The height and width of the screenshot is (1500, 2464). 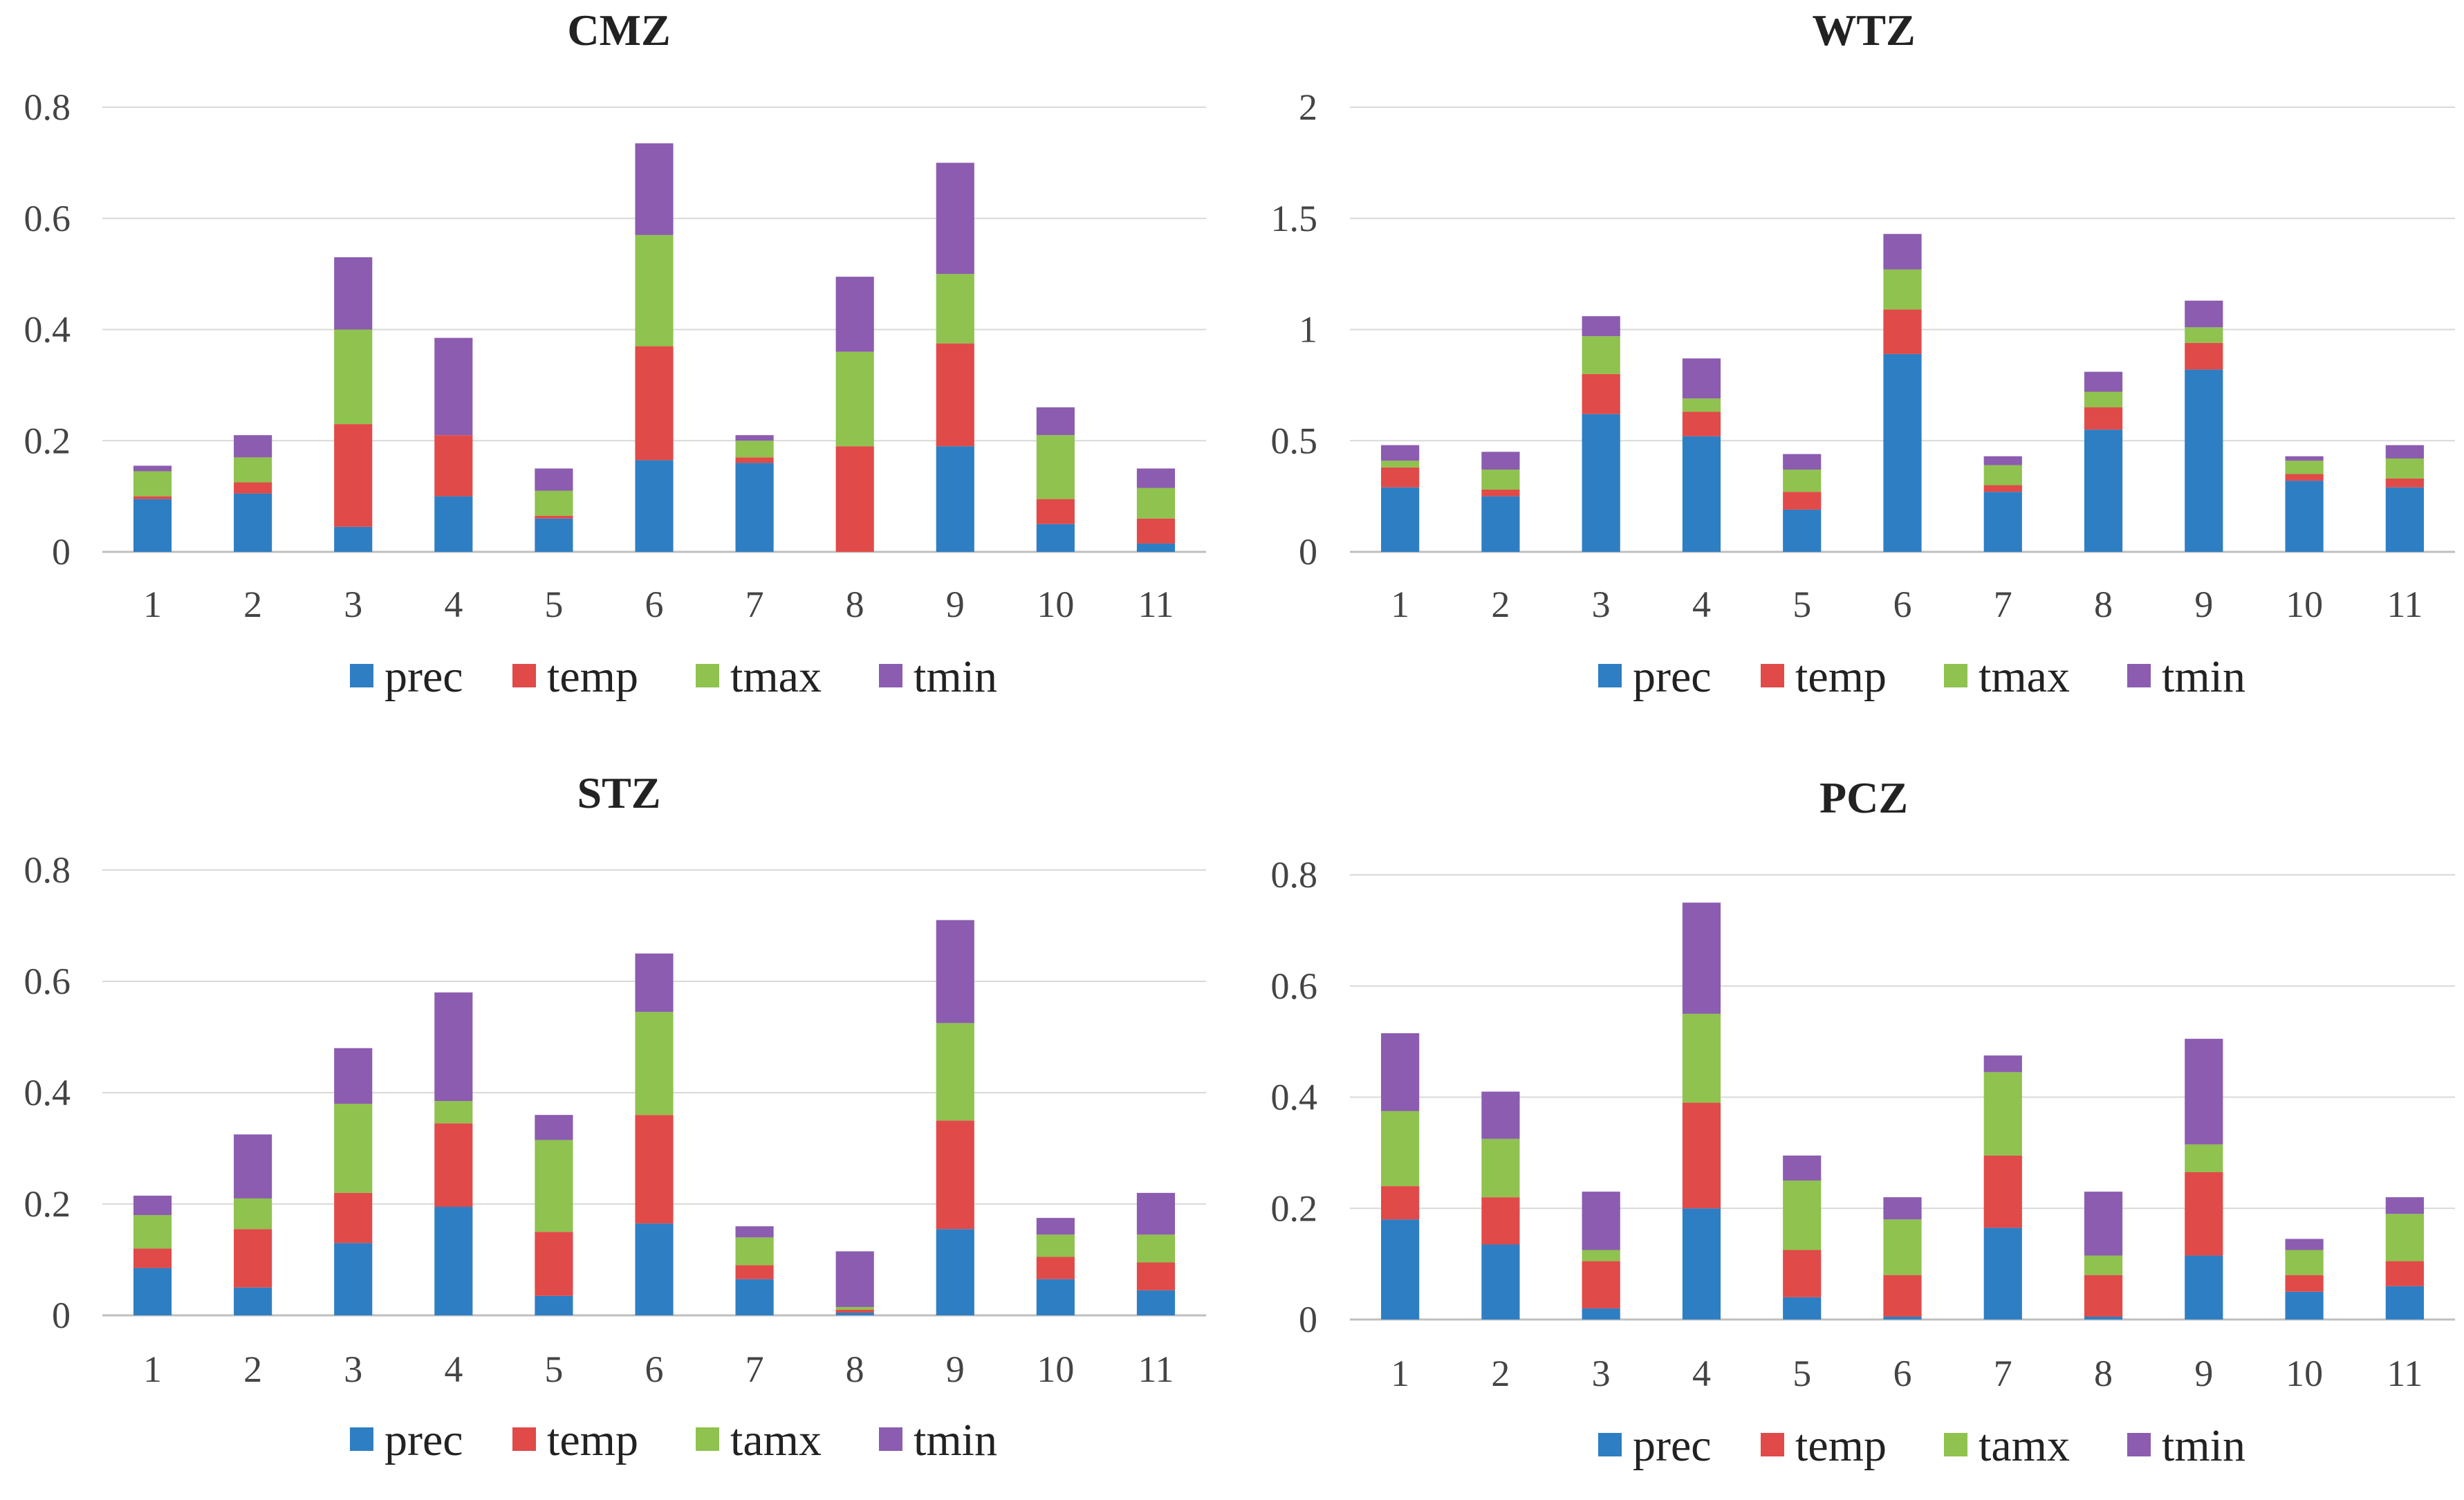 What do you see at coordinates (1308, 1319) in the screenshot?
I see `y-tick-label: 0` at bounding box center [1308, 1319].